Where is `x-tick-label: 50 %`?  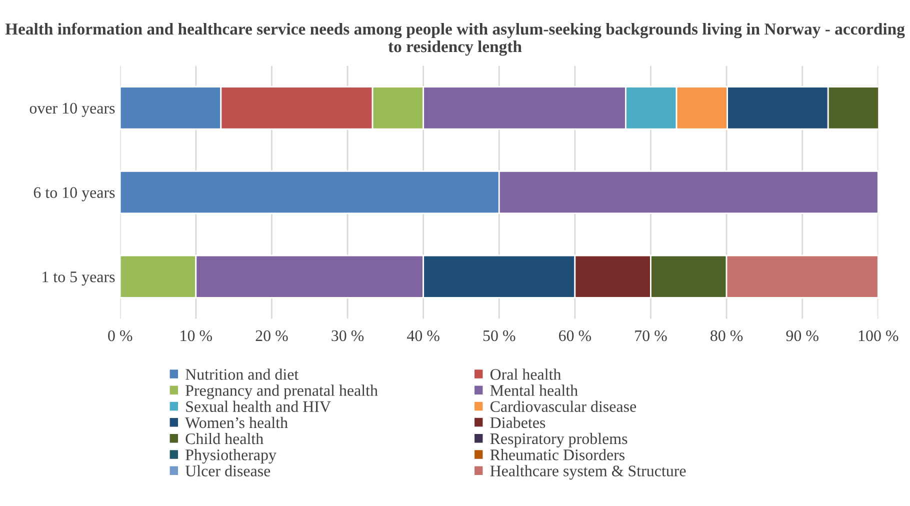 x-tick-label: 50 % is located at coordinates (499, 336).